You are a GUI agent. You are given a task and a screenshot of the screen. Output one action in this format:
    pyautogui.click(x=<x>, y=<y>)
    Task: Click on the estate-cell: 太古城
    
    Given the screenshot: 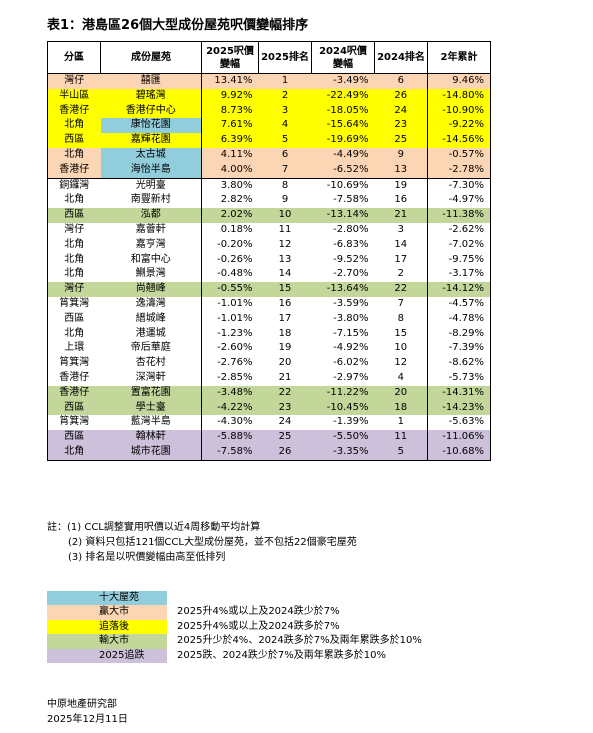 What is the action you would take?
    pyautogui.click(x=151, y=155)
    